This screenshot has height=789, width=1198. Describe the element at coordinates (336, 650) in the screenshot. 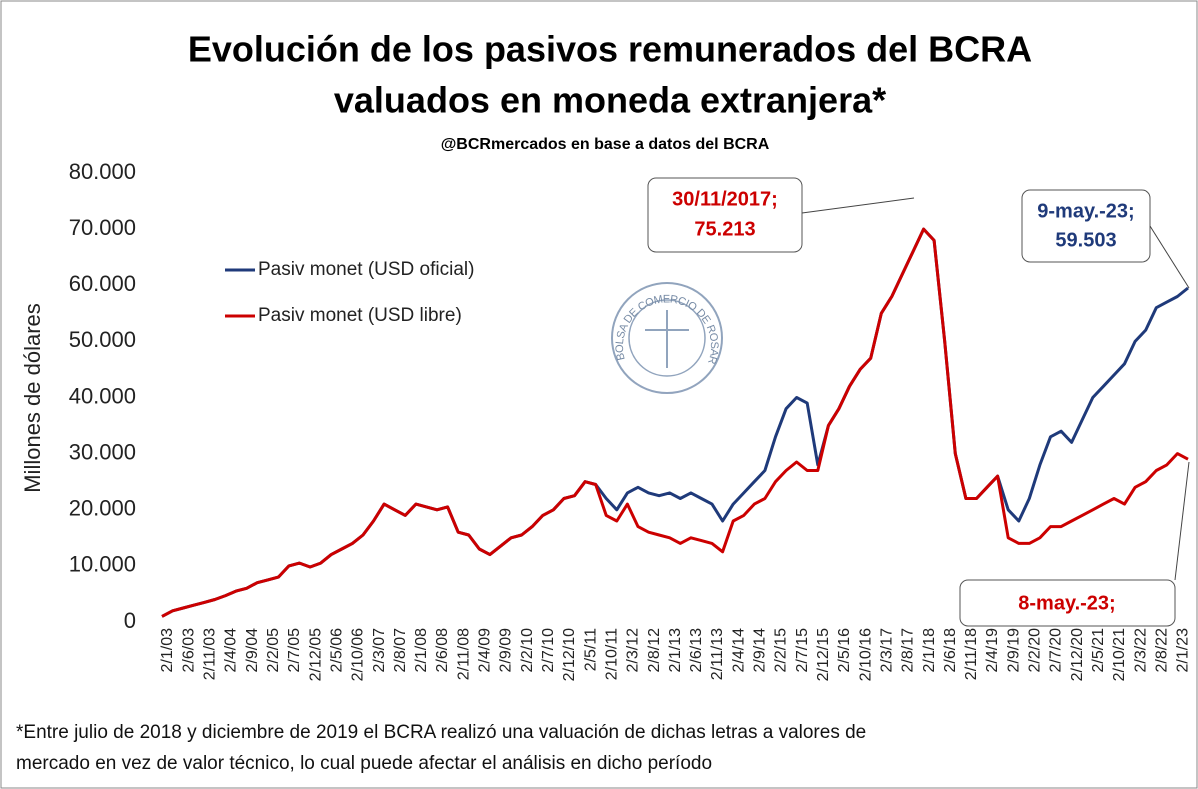

I see `x-tick-label: 2/5/06` at that location.